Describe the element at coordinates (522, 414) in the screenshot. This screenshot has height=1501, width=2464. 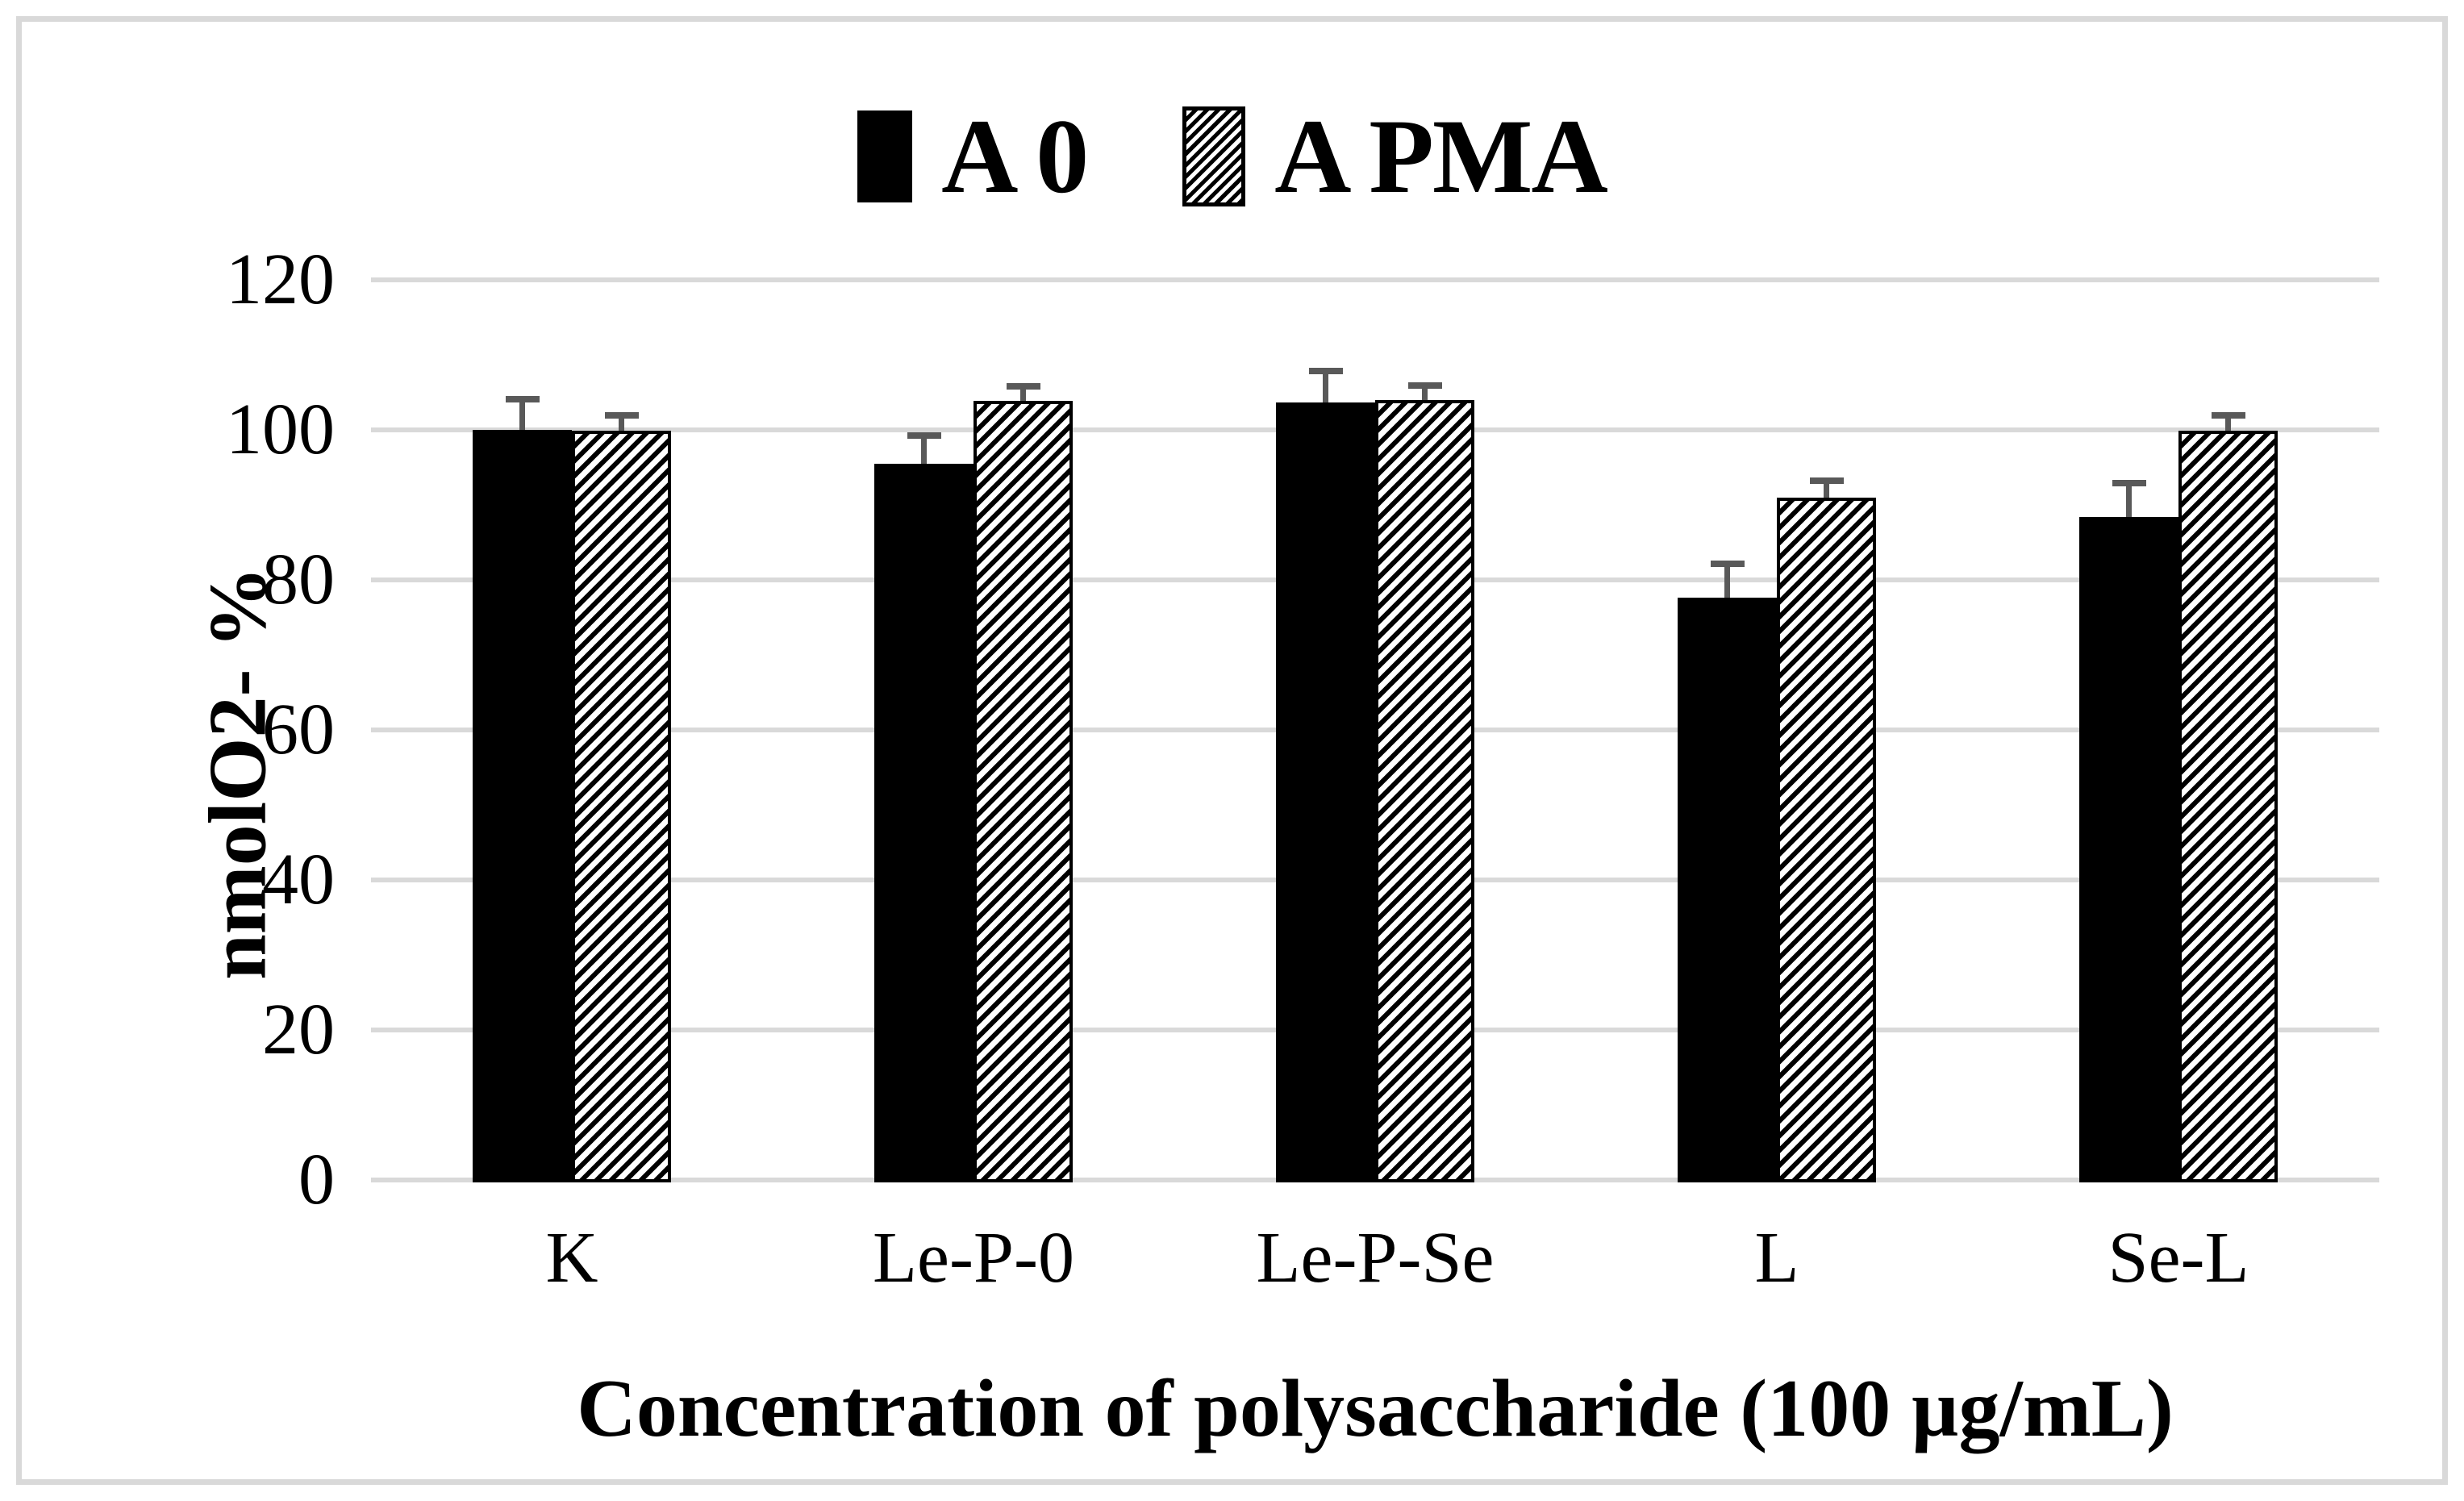
I see `error-bar-stem-a0-K` at that location.